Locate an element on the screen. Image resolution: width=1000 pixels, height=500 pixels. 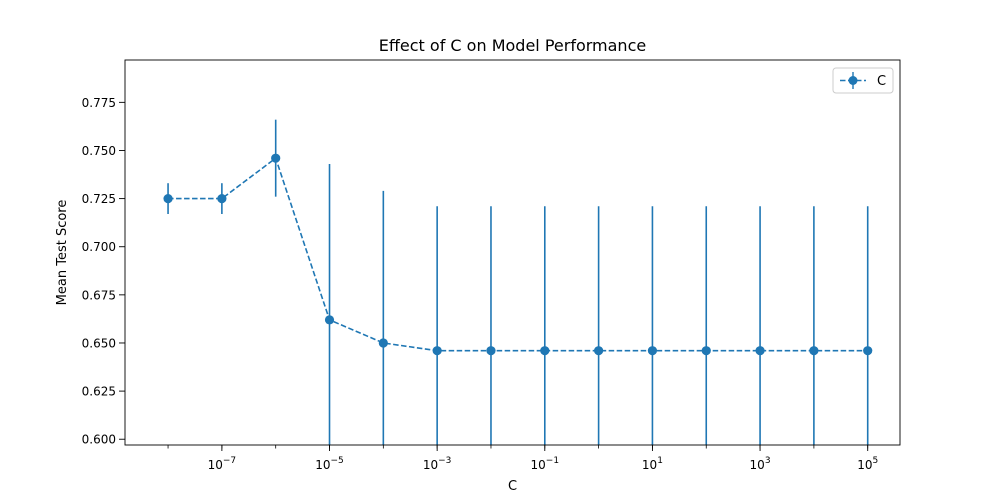
y-tick-label-3: 0.675 is located at coordinates (99, 295).